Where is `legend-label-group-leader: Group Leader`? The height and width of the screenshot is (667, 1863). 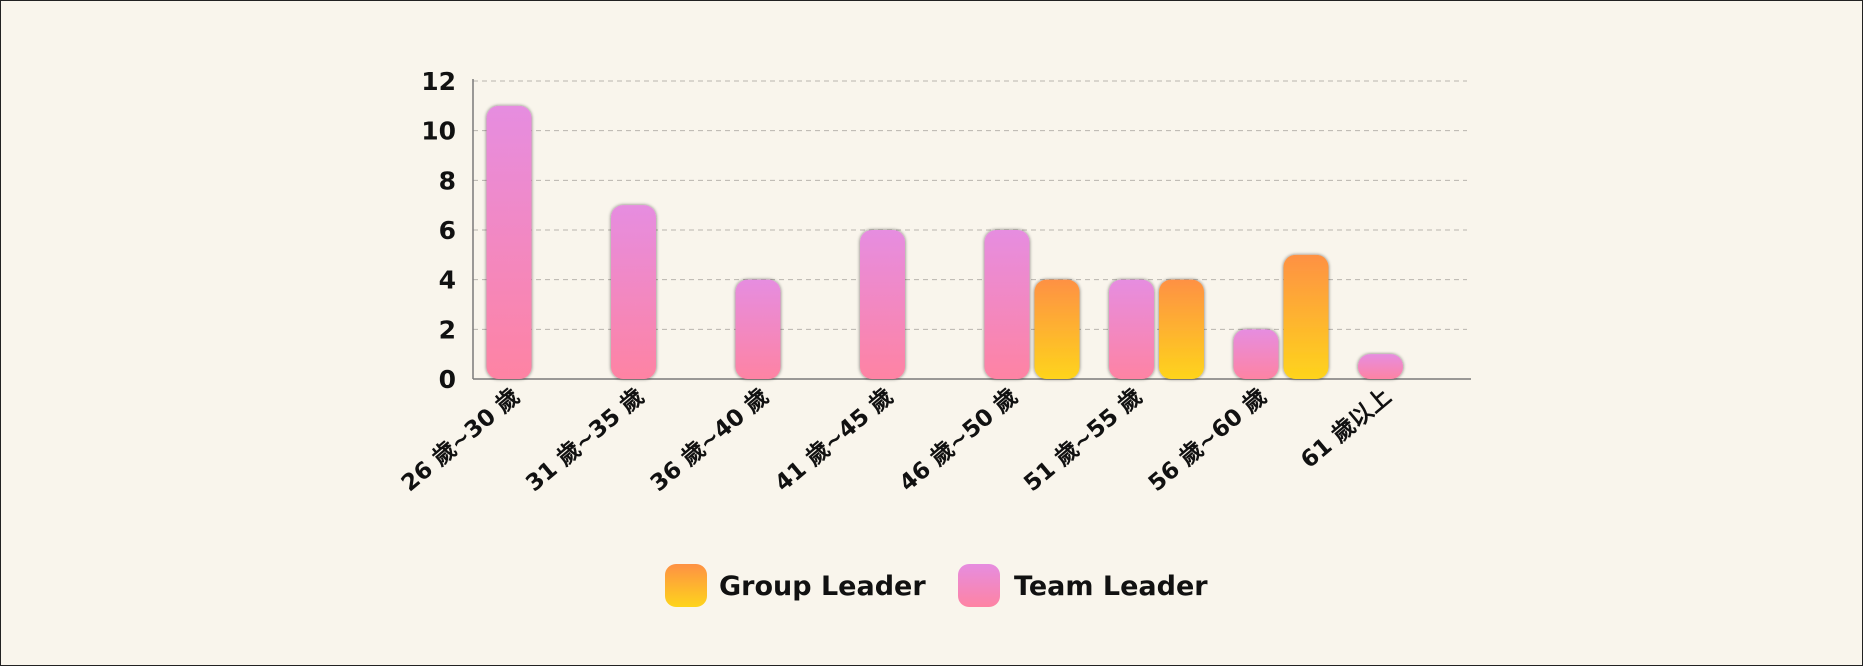
legend-label-group-leader: Group Leader is located at coordinates (822, 586).